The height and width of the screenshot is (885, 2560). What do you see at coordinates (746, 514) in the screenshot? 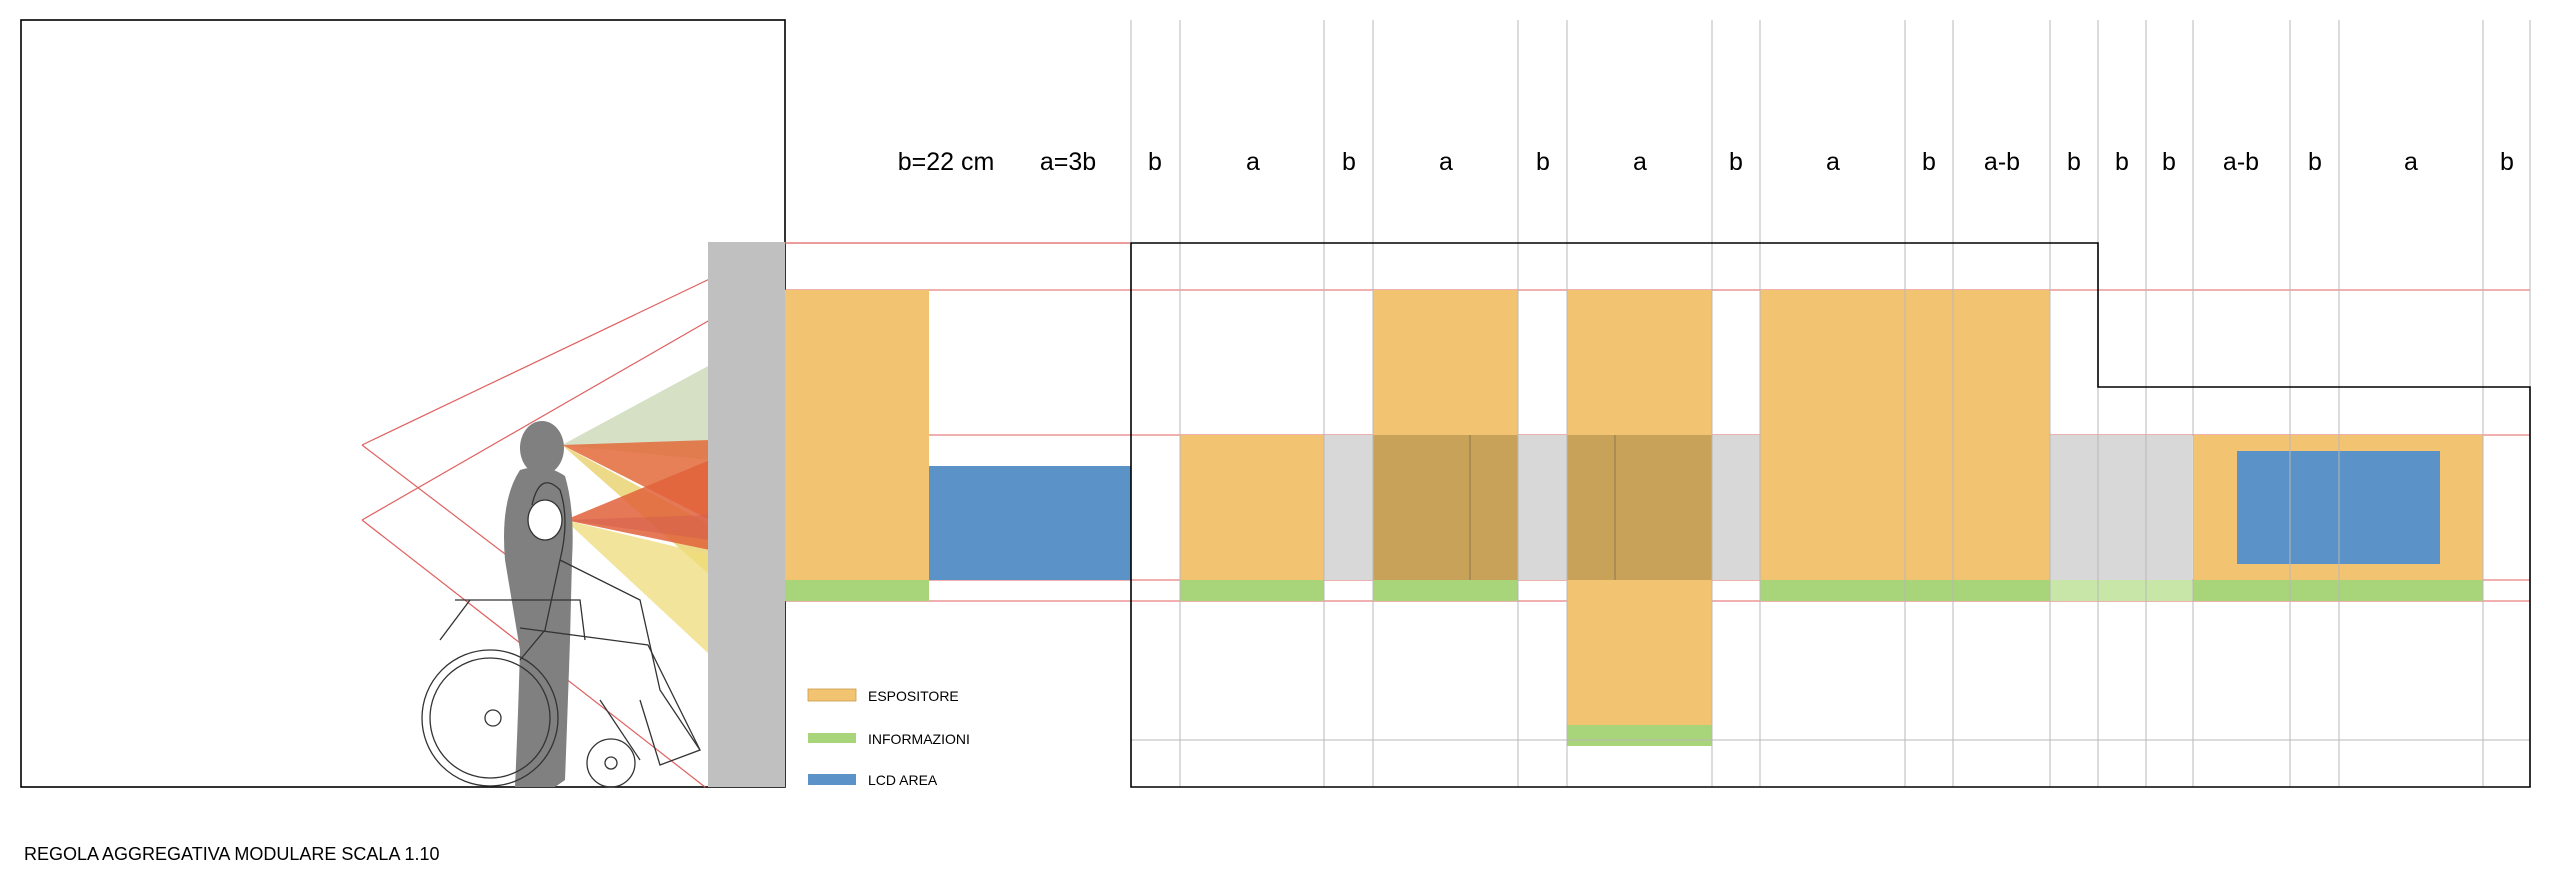
I see `wall` at bounding box center [746, 514].